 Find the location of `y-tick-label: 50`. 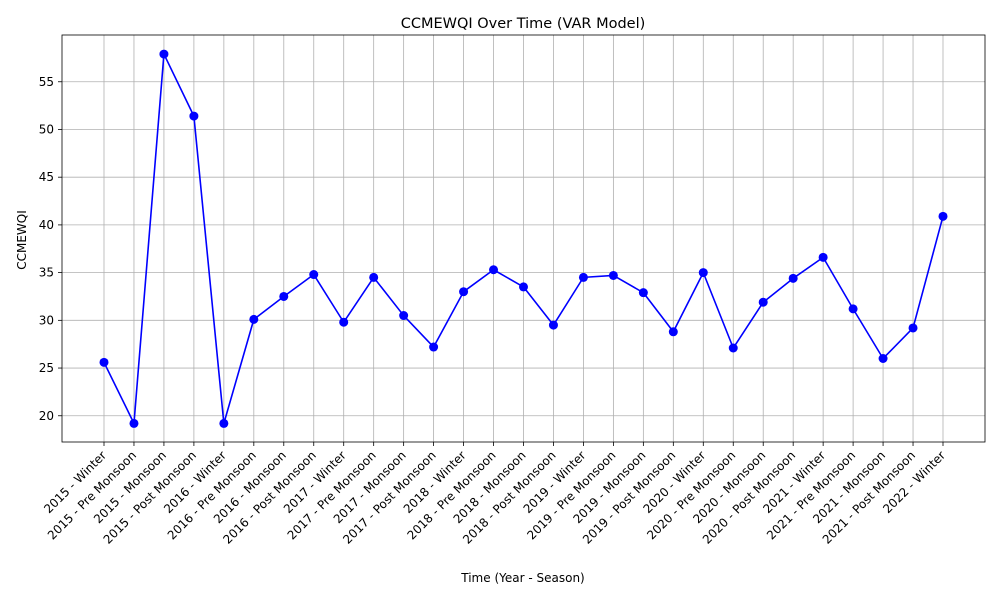

y-tick-label: 50 is located at coordinates (46, 129).